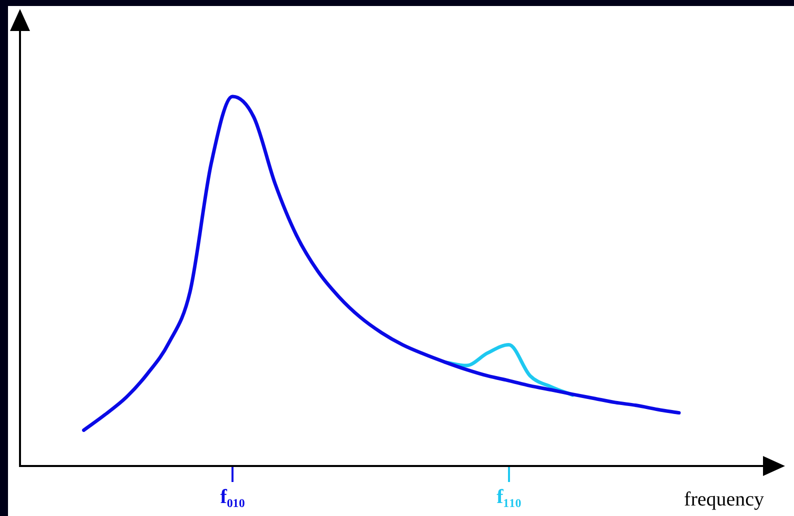 The image size is (794, 516). Describe the element at coordinates (232, 497) in the screenshot. I see `x-tick-label: f₀₁₀` at that location.